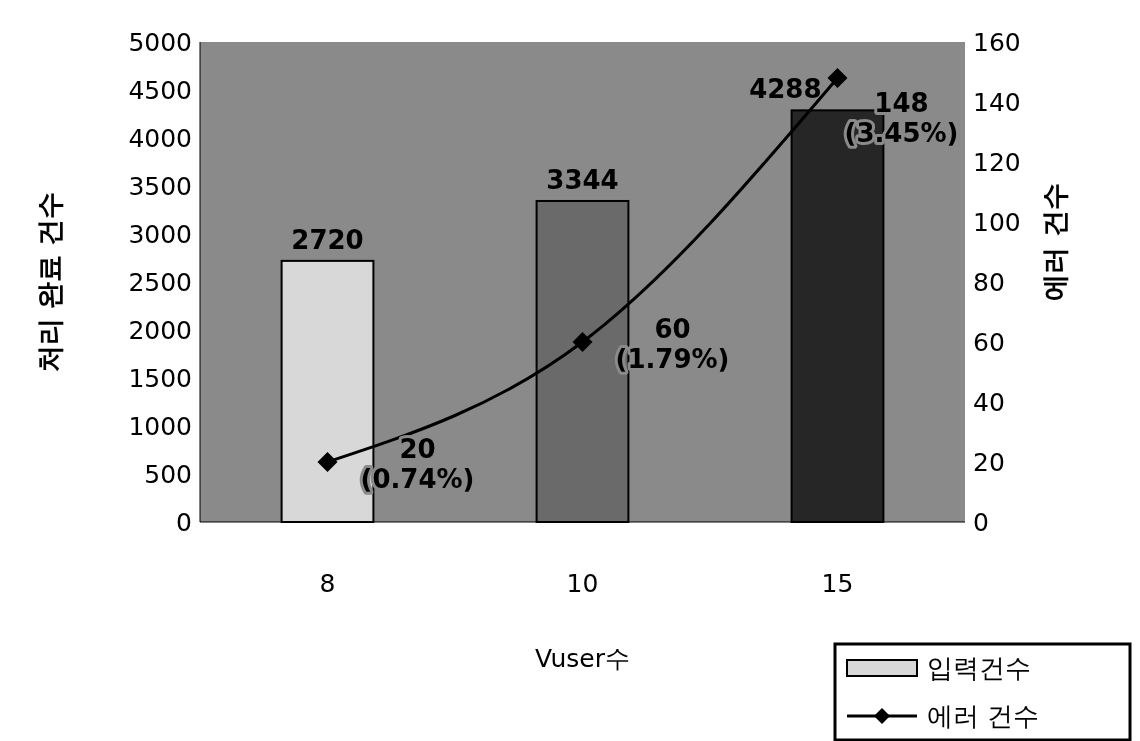 The width and height of the screenshot is (1140, 741). I want to click on y2-tick-label: 120, so click(997, 162).